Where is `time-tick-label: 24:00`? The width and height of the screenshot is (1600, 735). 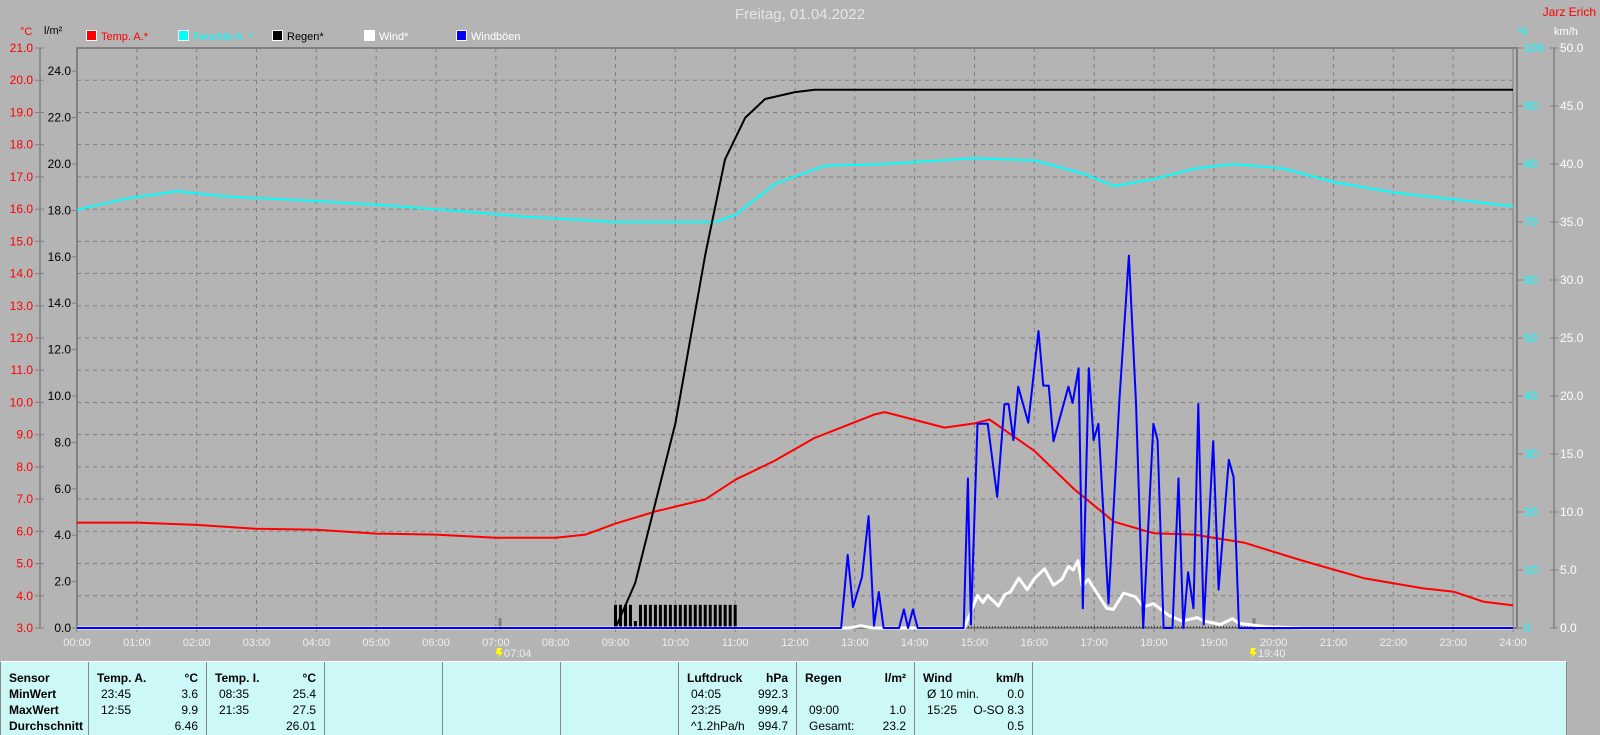
time-tick-label: 24:00 is located at coordinates (1513, 643).